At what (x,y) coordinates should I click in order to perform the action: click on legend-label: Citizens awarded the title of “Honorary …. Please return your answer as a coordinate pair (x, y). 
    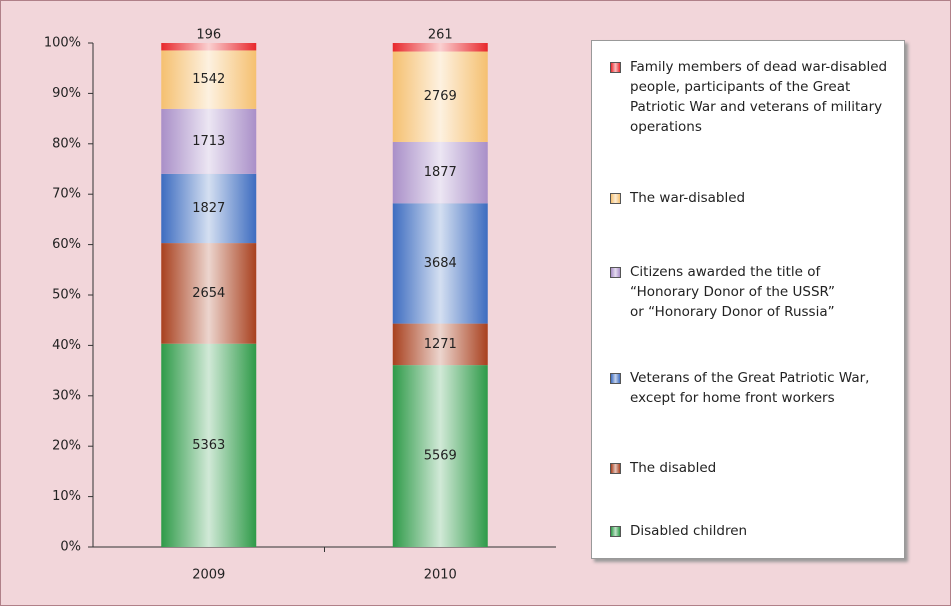
    Looking at the image, I should click on (733, 292).